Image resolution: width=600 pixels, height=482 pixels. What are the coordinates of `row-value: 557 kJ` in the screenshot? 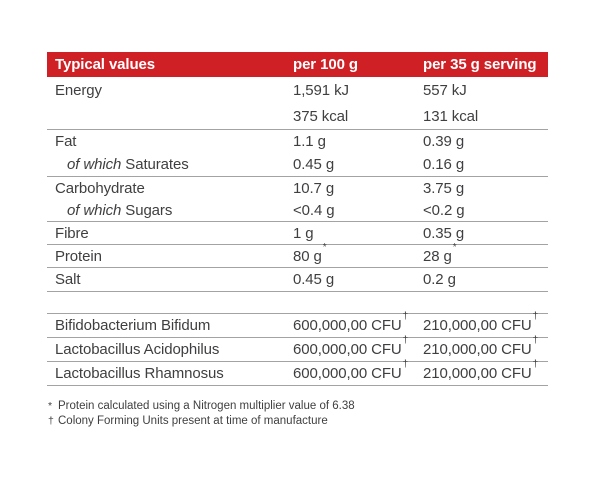 It's located at (445, 90).